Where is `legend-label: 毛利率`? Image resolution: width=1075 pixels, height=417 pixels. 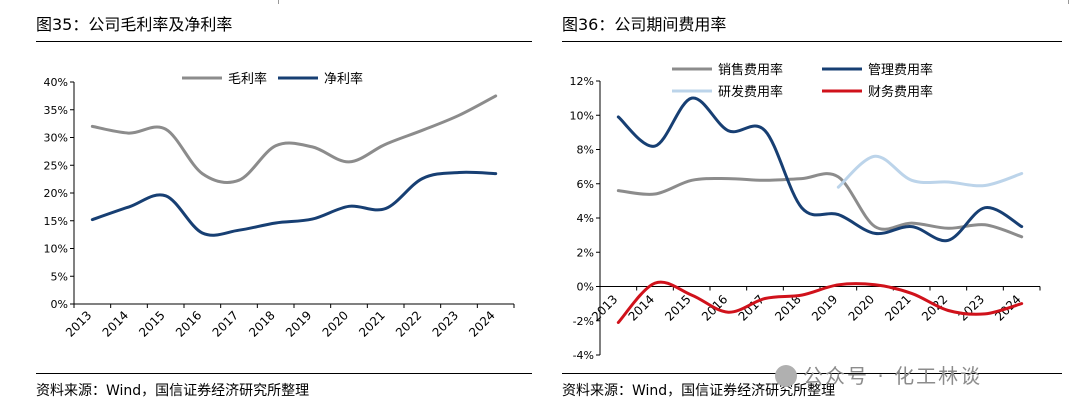
legend-label: 毛利率 is located at coordinates (247, 79).